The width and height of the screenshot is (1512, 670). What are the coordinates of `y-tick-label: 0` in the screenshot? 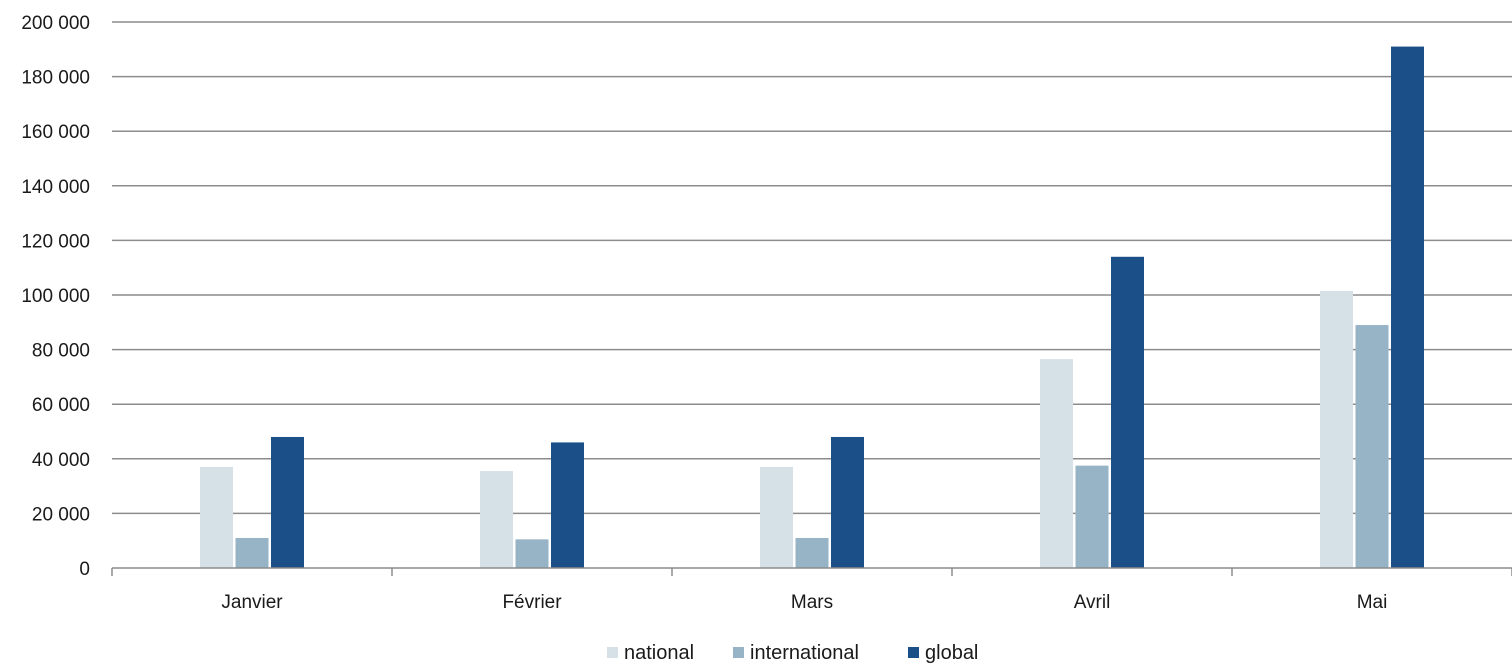 It's located at (84, 569).